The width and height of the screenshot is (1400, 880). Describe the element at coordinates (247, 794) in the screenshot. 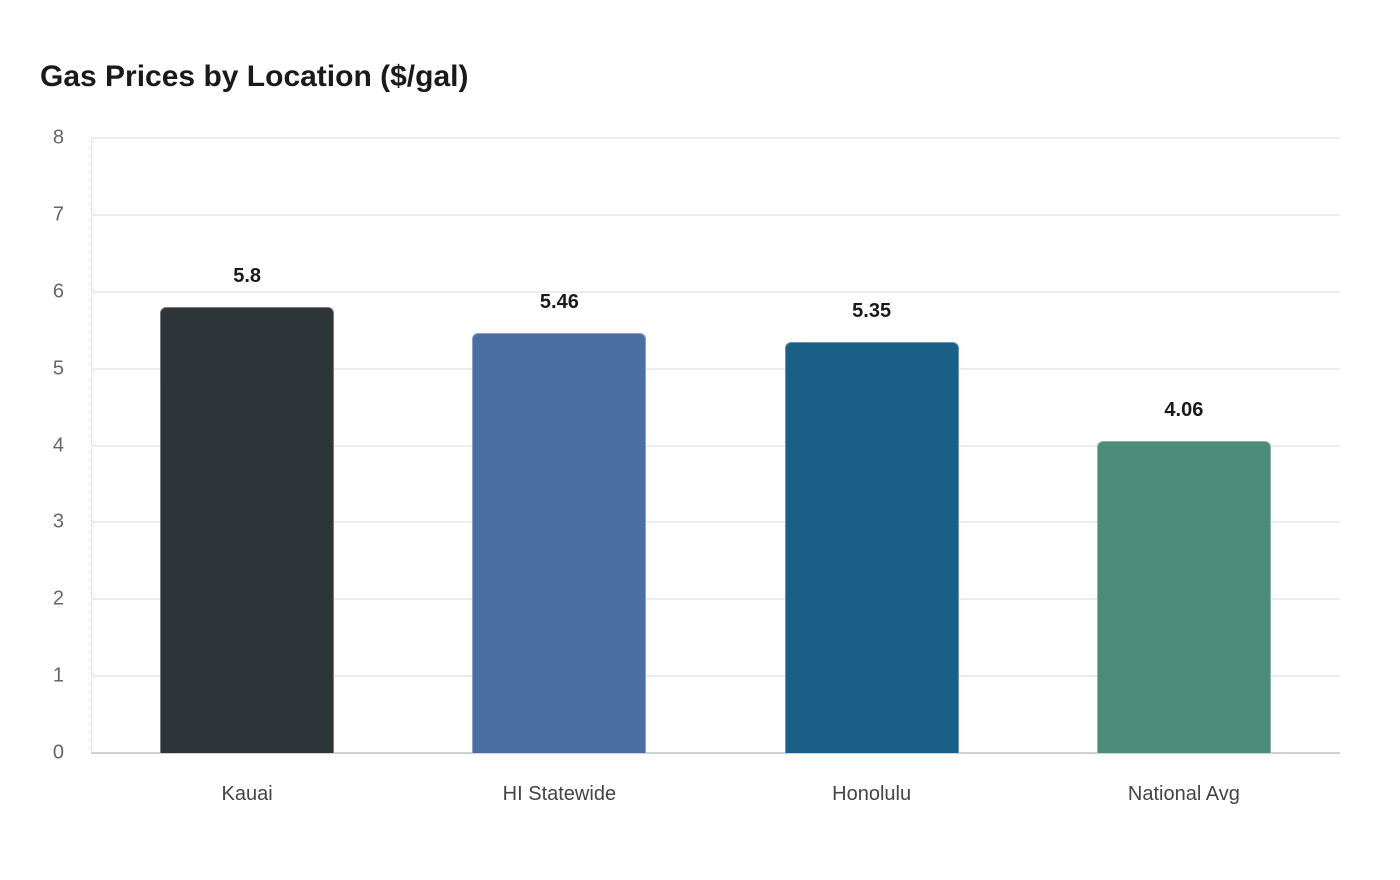

I see `x-tick-label: Kauai` at that location.